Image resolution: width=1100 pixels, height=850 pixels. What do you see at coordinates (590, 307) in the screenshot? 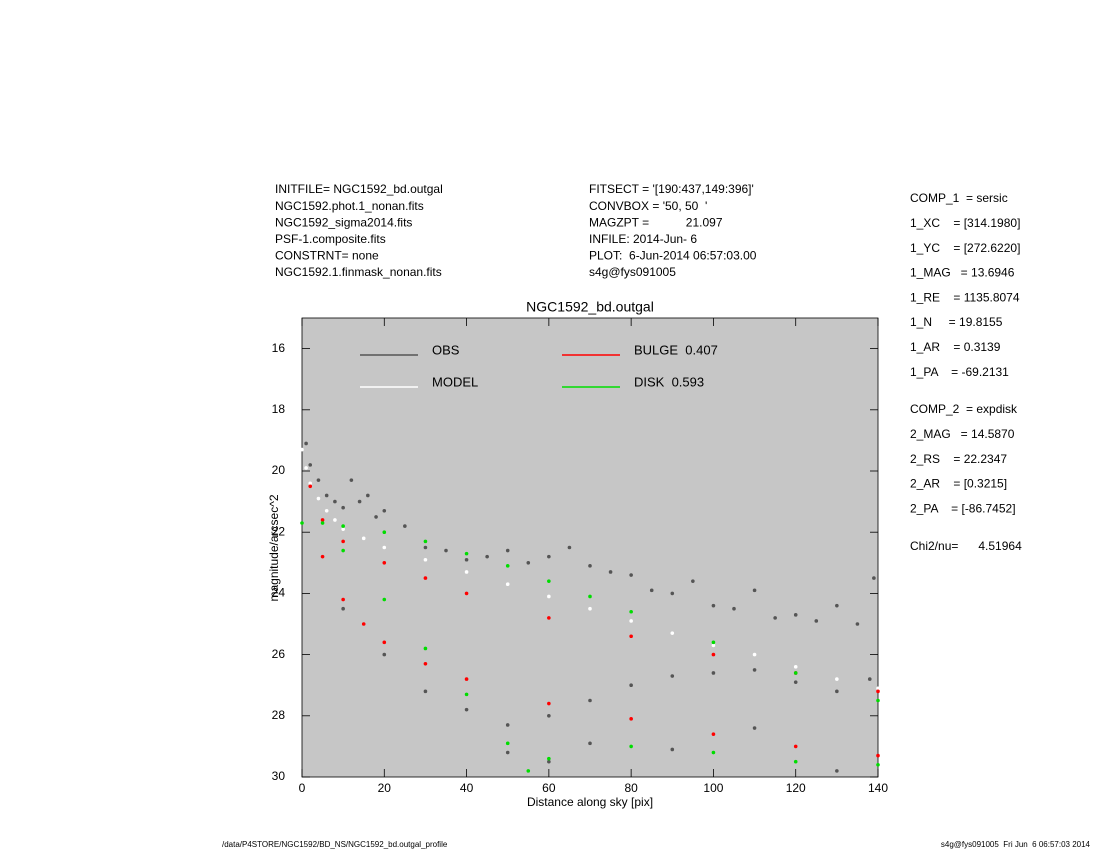
I see `chart-title: NGC1592_bd.outgal` at bounding box center [590, 307].